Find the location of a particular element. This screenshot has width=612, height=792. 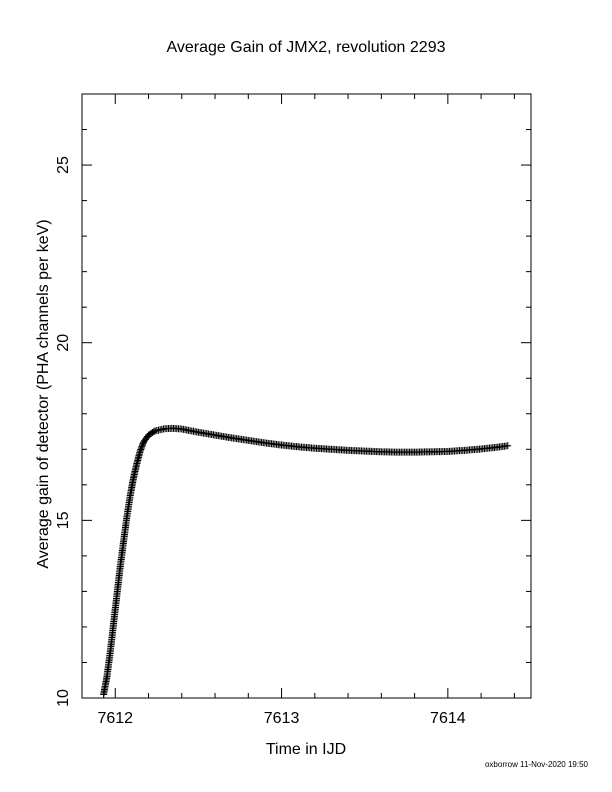

y-tick-label: 25 is located at coordinates (63, 165).